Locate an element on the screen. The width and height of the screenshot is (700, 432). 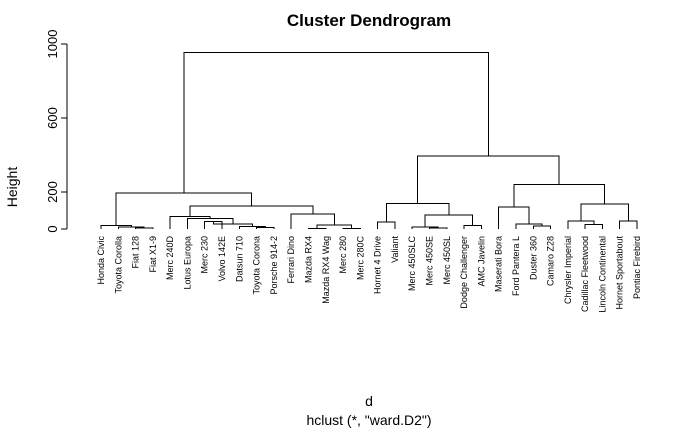
leaf-label-dodge-challenger: Dodge Challenger is located at coordinates (464, 272).